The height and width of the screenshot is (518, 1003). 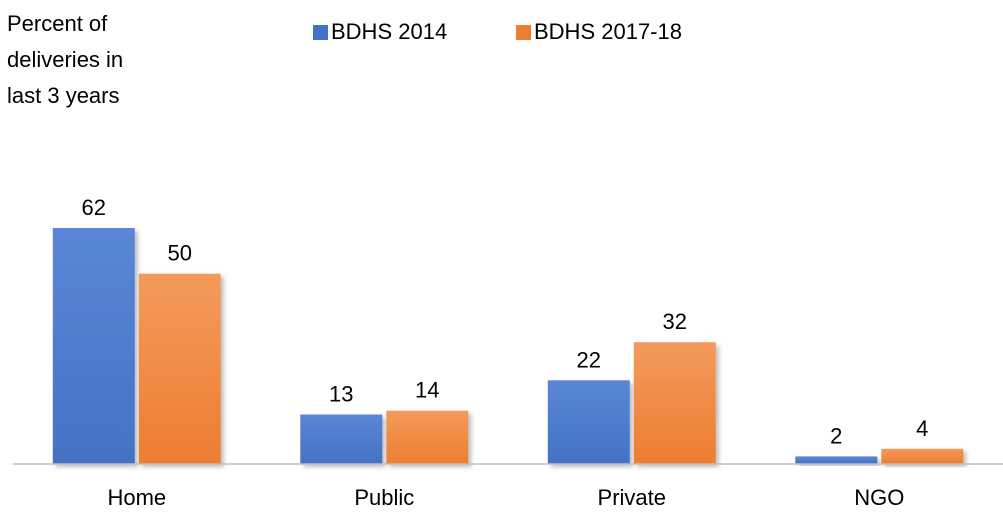 What do you see at coordinates (389, 31) in the screenshot?
I see `legend-label-bdhs-2014: BDHS 2014` at bounding box center [389, 31].